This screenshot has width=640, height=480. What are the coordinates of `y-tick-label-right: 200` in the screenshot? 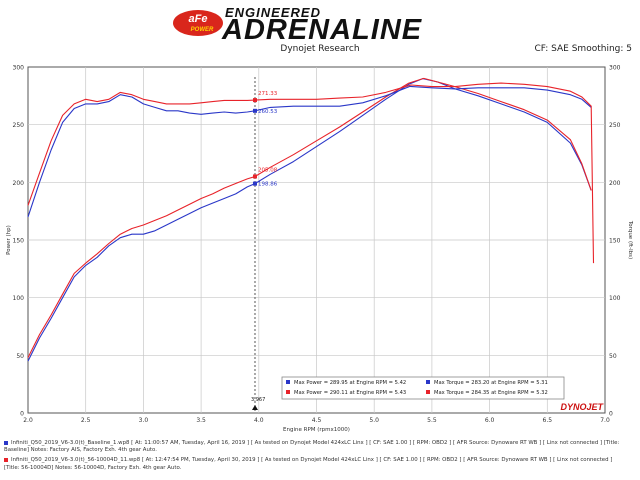 It's located at (615, 183).